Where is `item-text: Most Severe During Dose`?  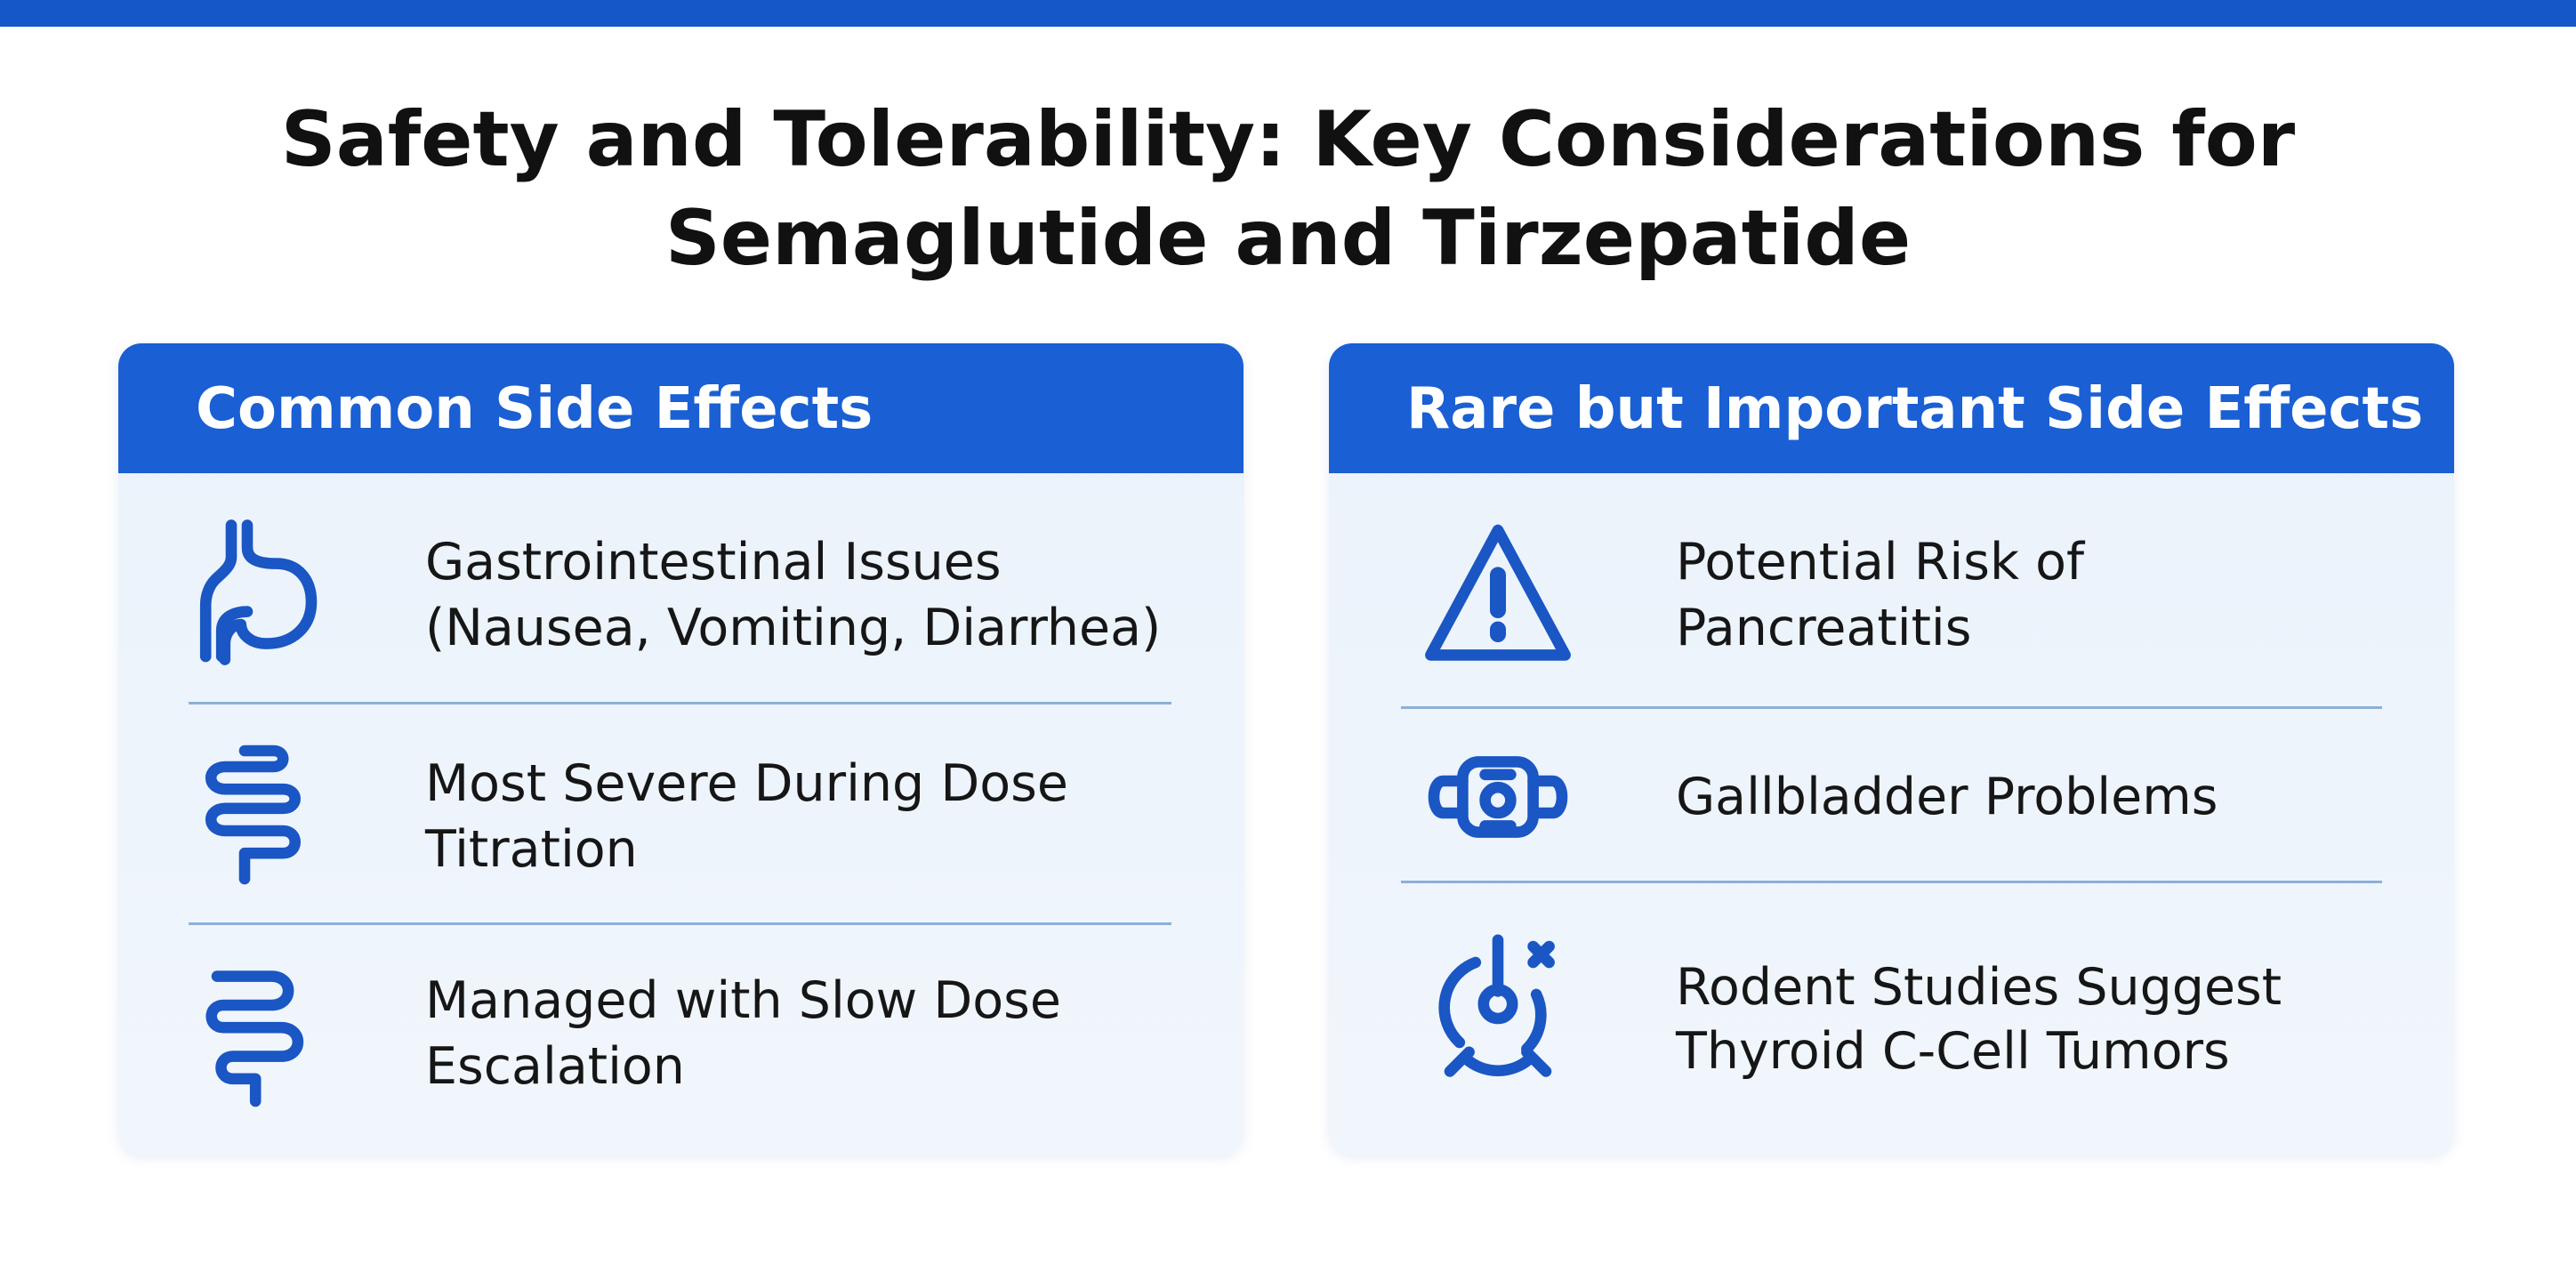
item-text: Most Severe During Dose is located at coordinates (746, 783).